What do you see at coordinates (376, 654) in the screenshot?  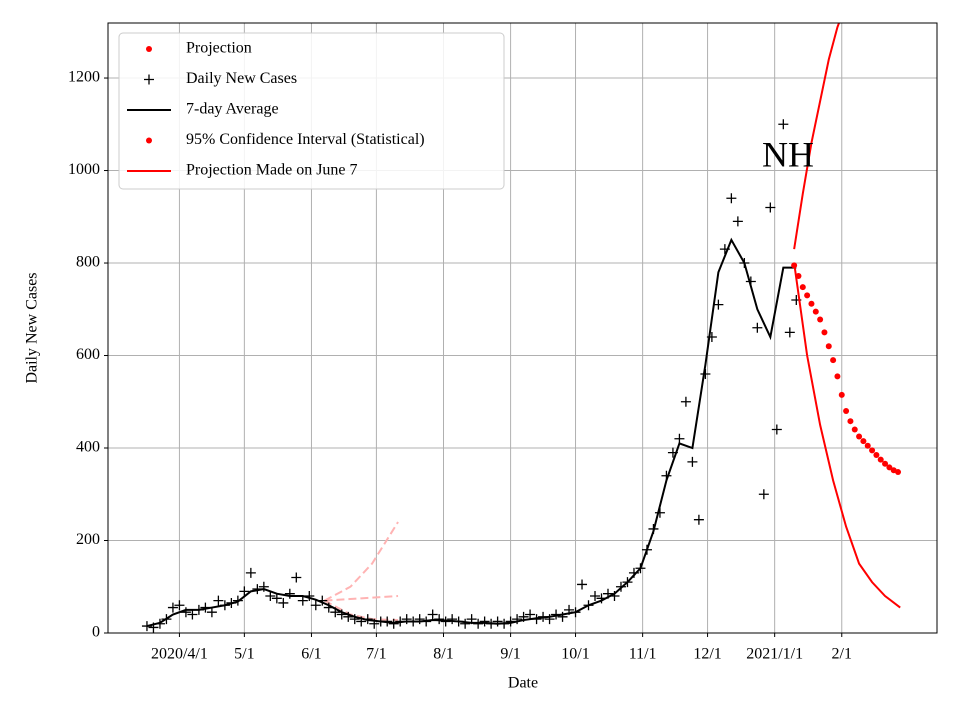 I see `x-tick-label: 7/1` at bounding box center [376, 654].